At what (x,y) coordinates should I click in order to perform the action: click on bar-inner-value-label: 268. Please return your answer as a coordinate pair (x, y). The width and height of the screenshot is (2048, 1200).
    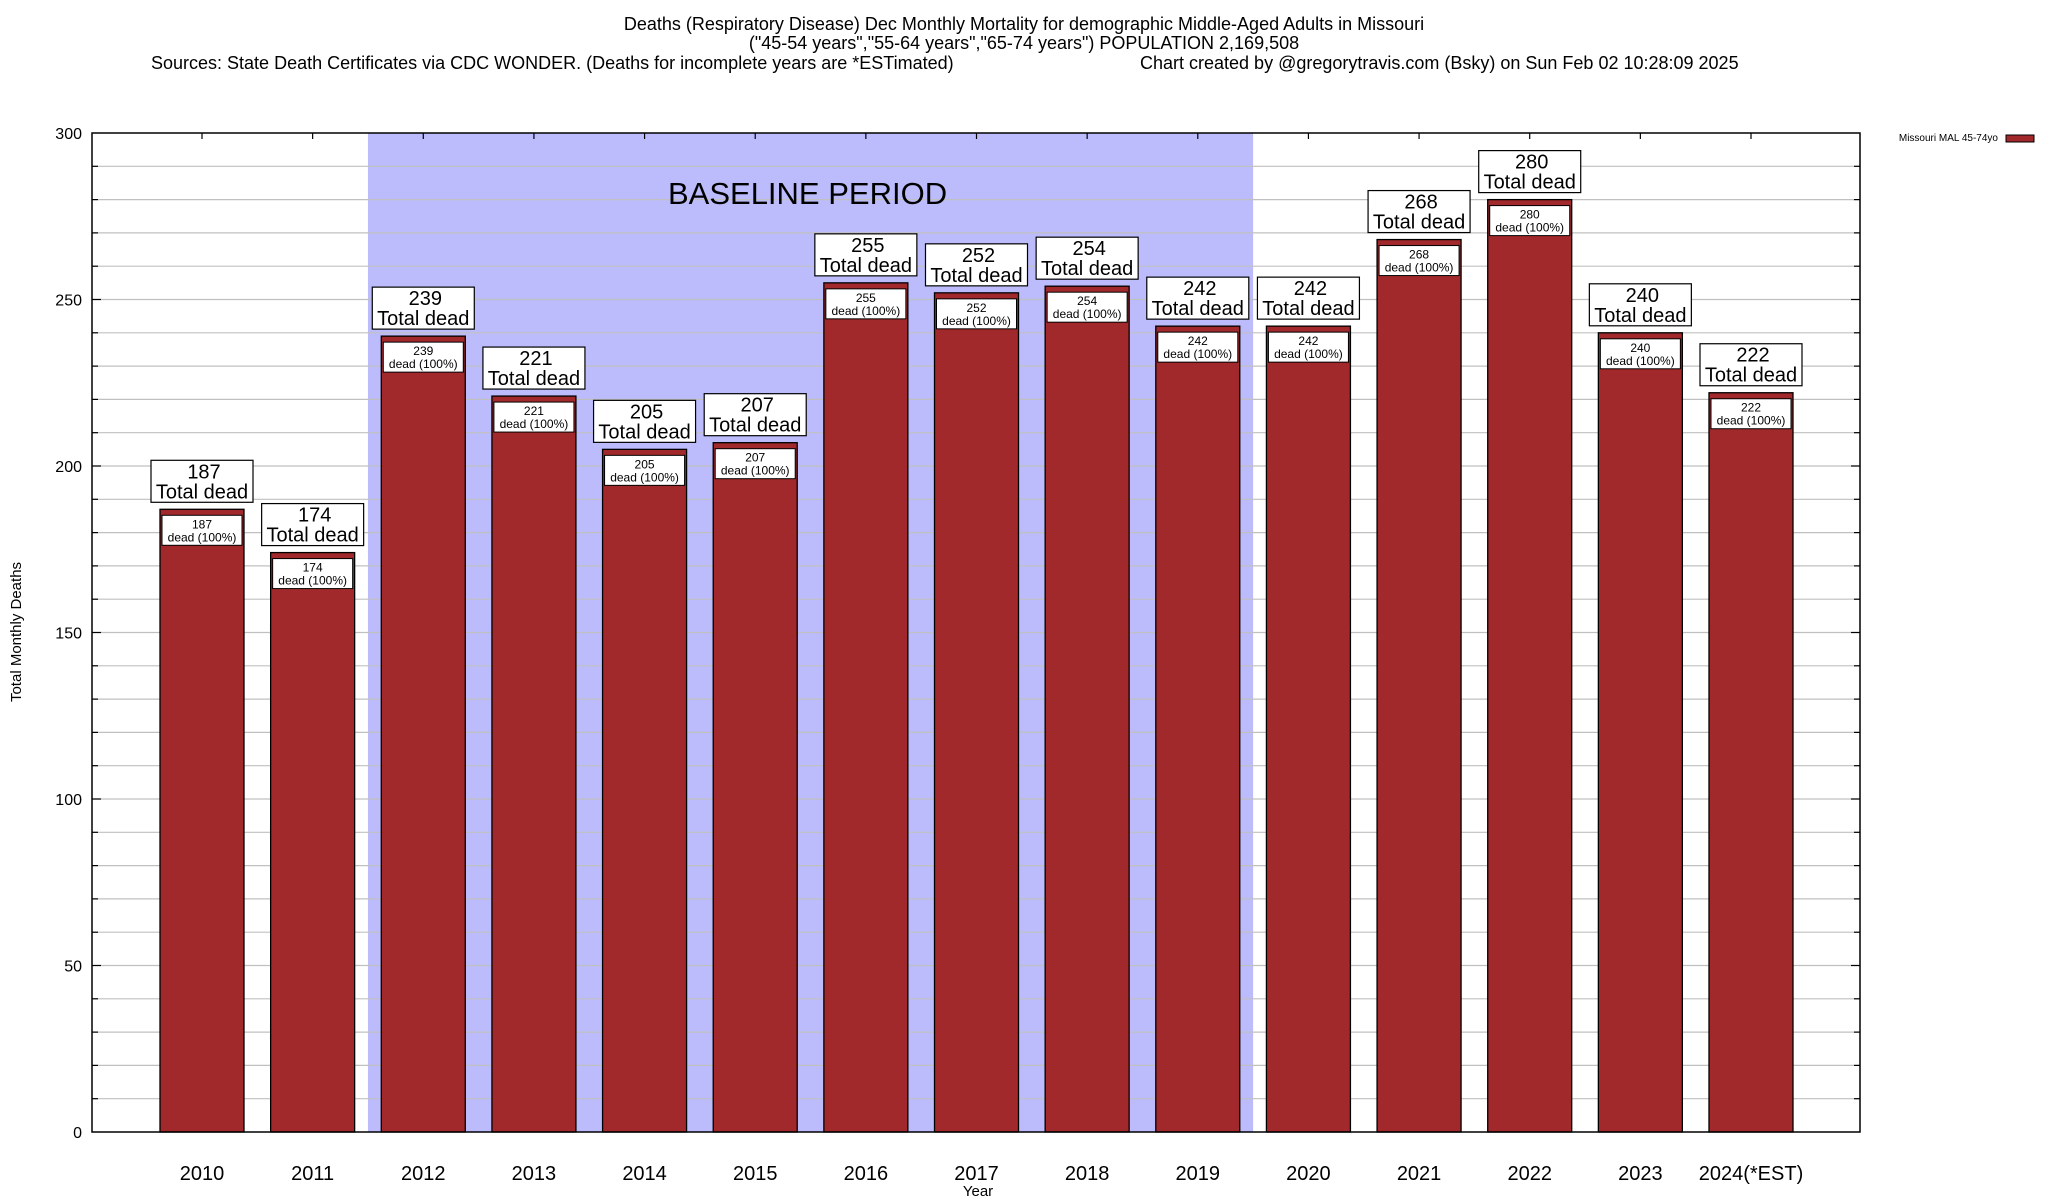
    Looking at the image, I should click on (1419, 255).